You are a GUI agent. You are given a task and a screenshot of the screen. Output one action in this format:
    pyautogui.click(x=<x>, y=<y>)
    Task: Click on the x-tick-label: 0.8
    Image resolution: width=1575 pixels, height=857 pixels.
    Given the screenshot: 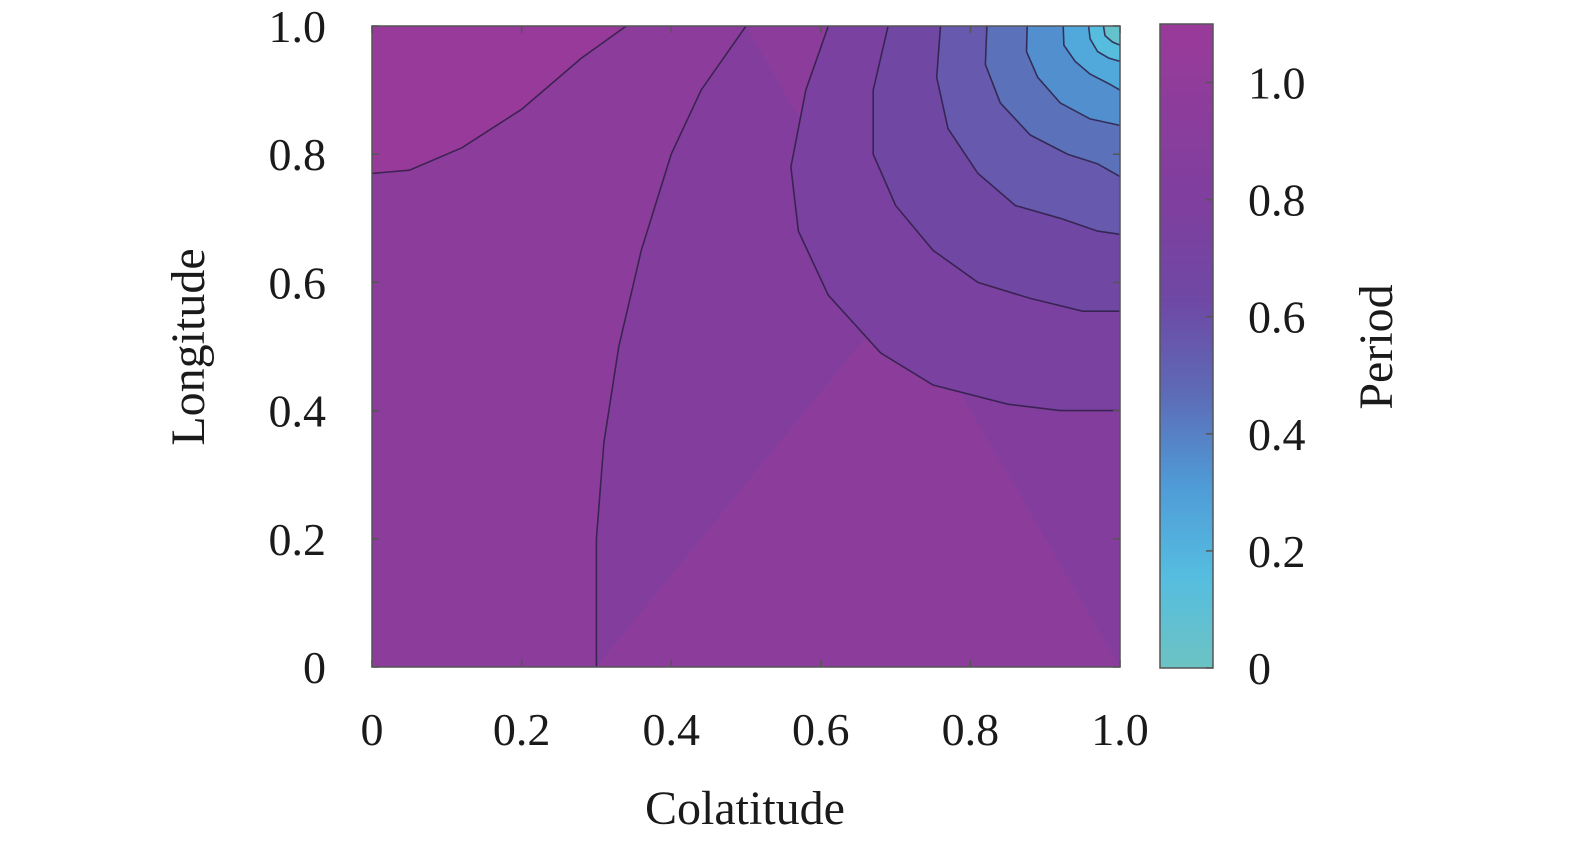 What is the action you would take?
    pyautogui.click(x=971, y=729)
    